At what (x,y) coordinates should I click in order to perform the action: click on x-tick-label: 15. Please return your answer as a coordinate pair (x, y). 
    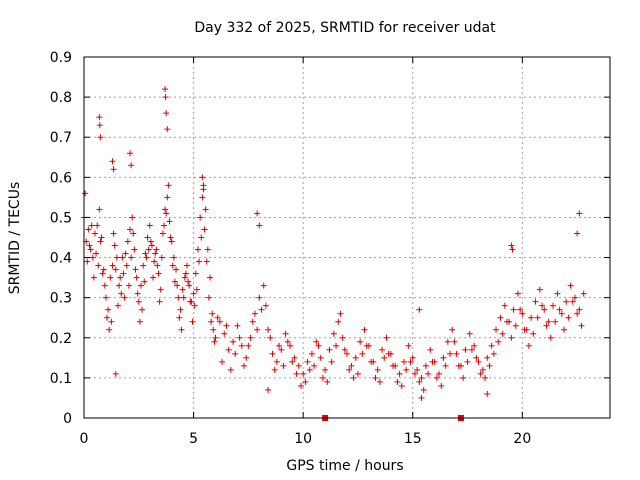
    Looking at the image, I should click on (413, 439).